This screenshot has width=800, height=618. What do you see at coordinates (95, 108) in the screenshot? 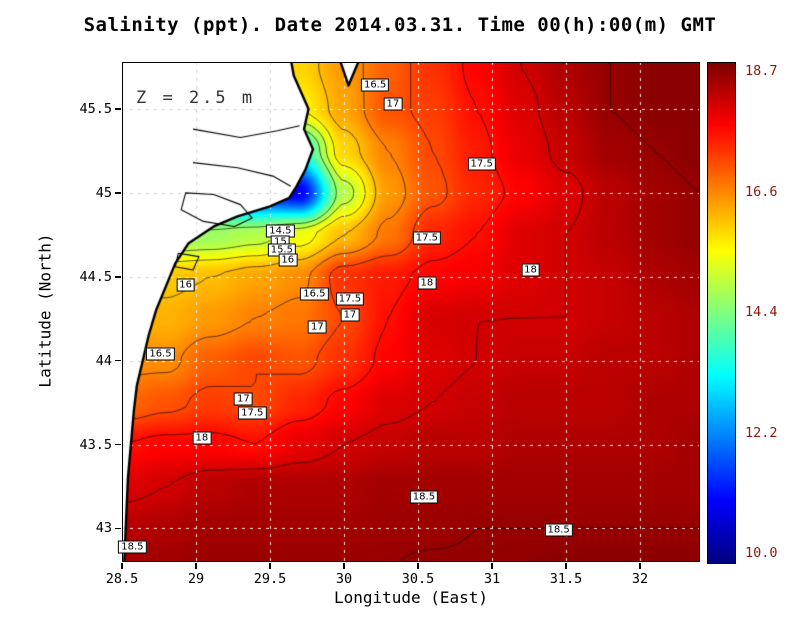
I see `y-tick-label: 45.5` at bounding box center [95, 108].